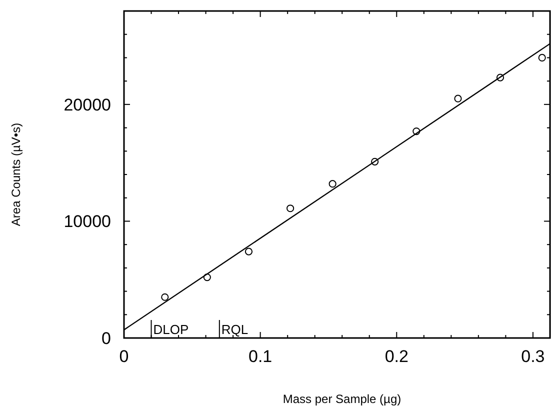 This screenshot has width=551, height=409. I want to click on x-tick-label: 0.1, so click(260, 356).